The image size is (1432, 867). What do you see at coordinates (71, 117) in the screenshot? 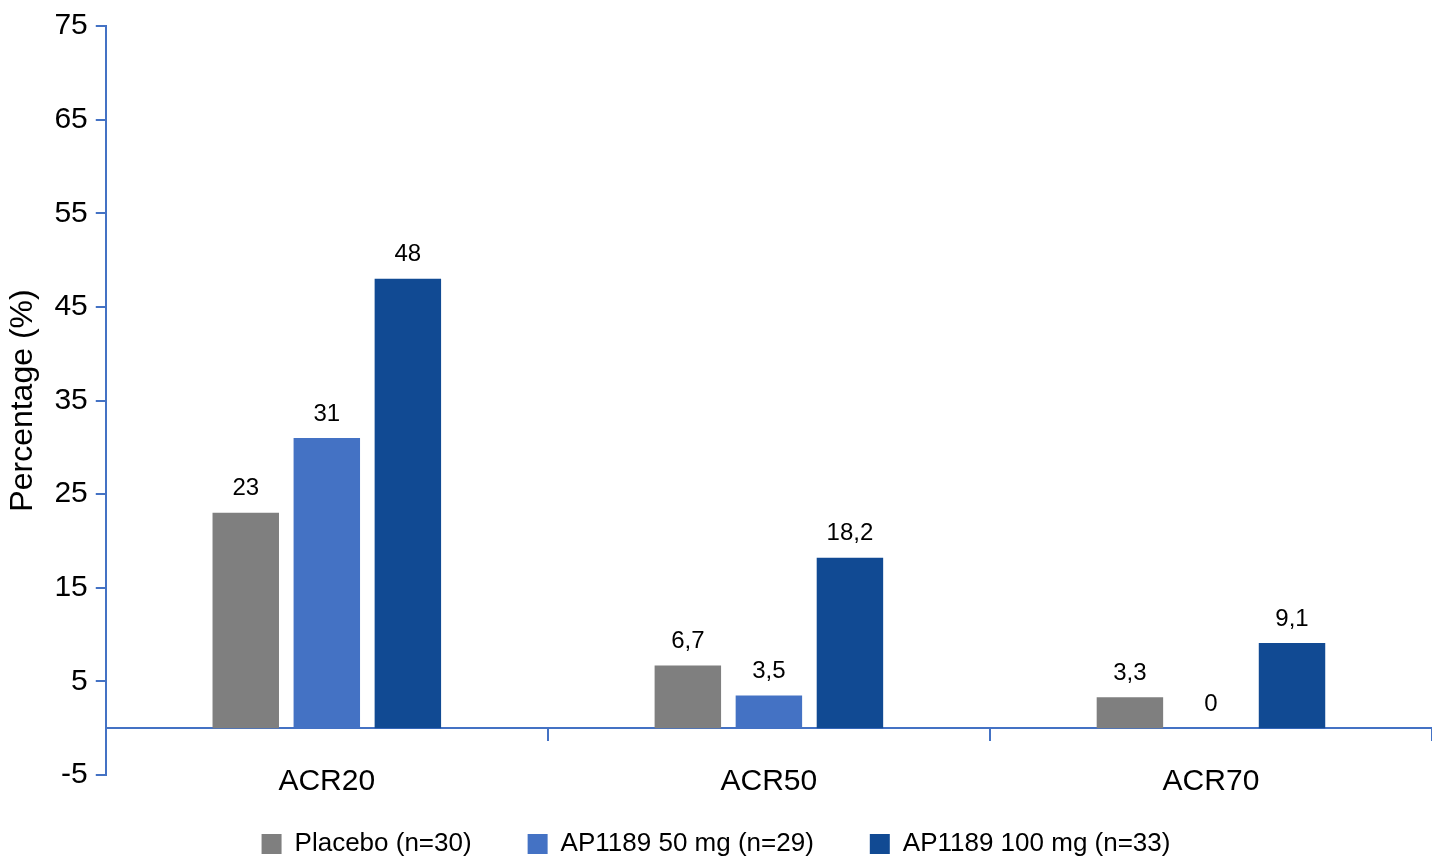
I see `y-tick-label: 65` at bounding box center [71, 117].